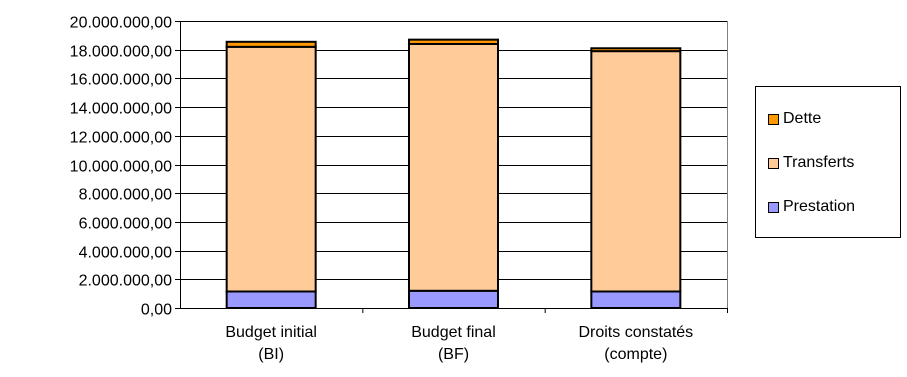  I want to click on y-tick-label: 2.000.000,00, so click(126, 281).